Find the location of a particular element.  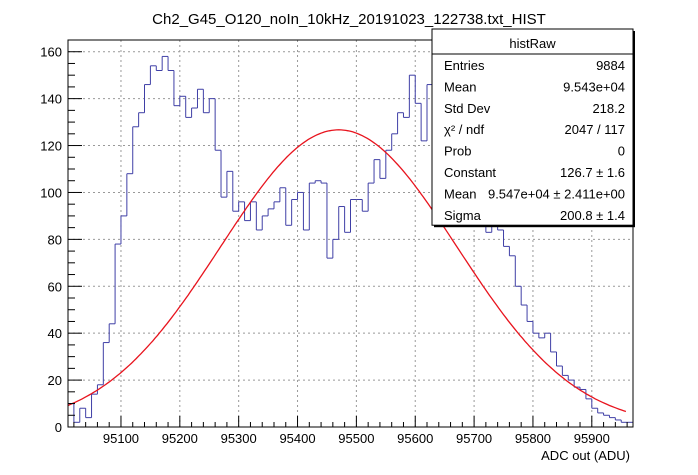

stats-row-value: 126.7 ± 1.6 is located at coordinates (592, 172).